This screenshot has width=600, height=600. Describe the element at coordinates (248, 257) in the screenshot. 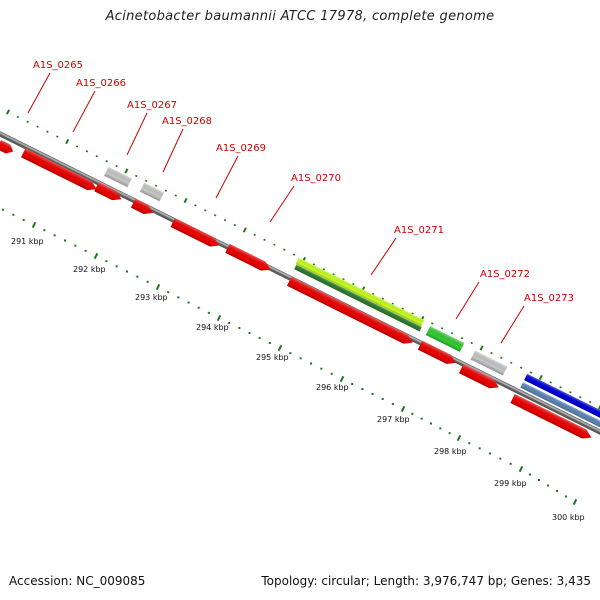

I see `gene-a1s-0269-arrow` at that location.